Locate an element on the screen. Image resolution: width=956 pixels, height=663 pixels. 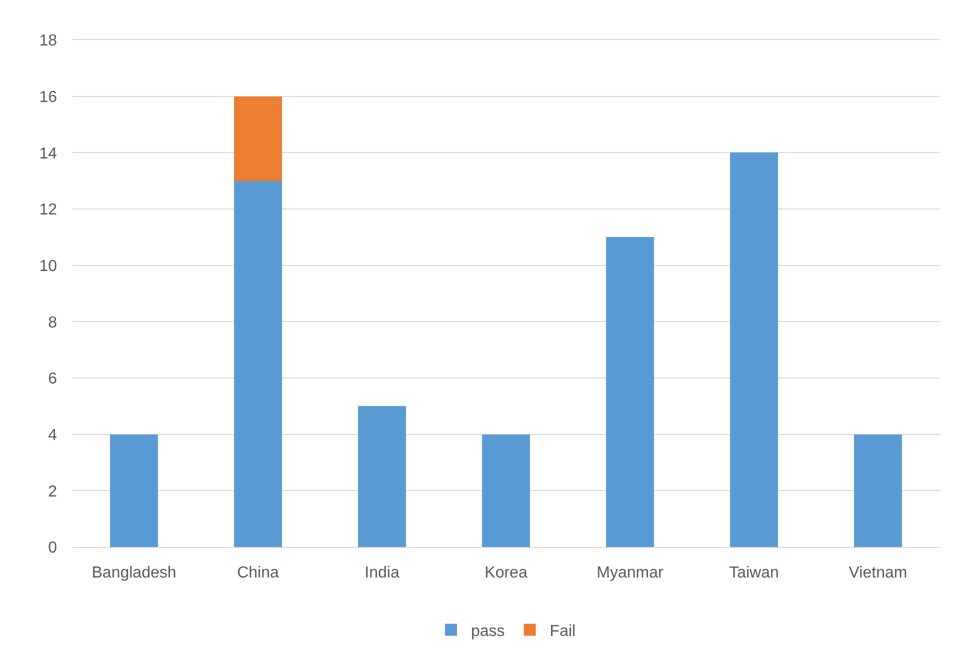
x-tick-label: Vietnam is located at coordinates (878, 573).